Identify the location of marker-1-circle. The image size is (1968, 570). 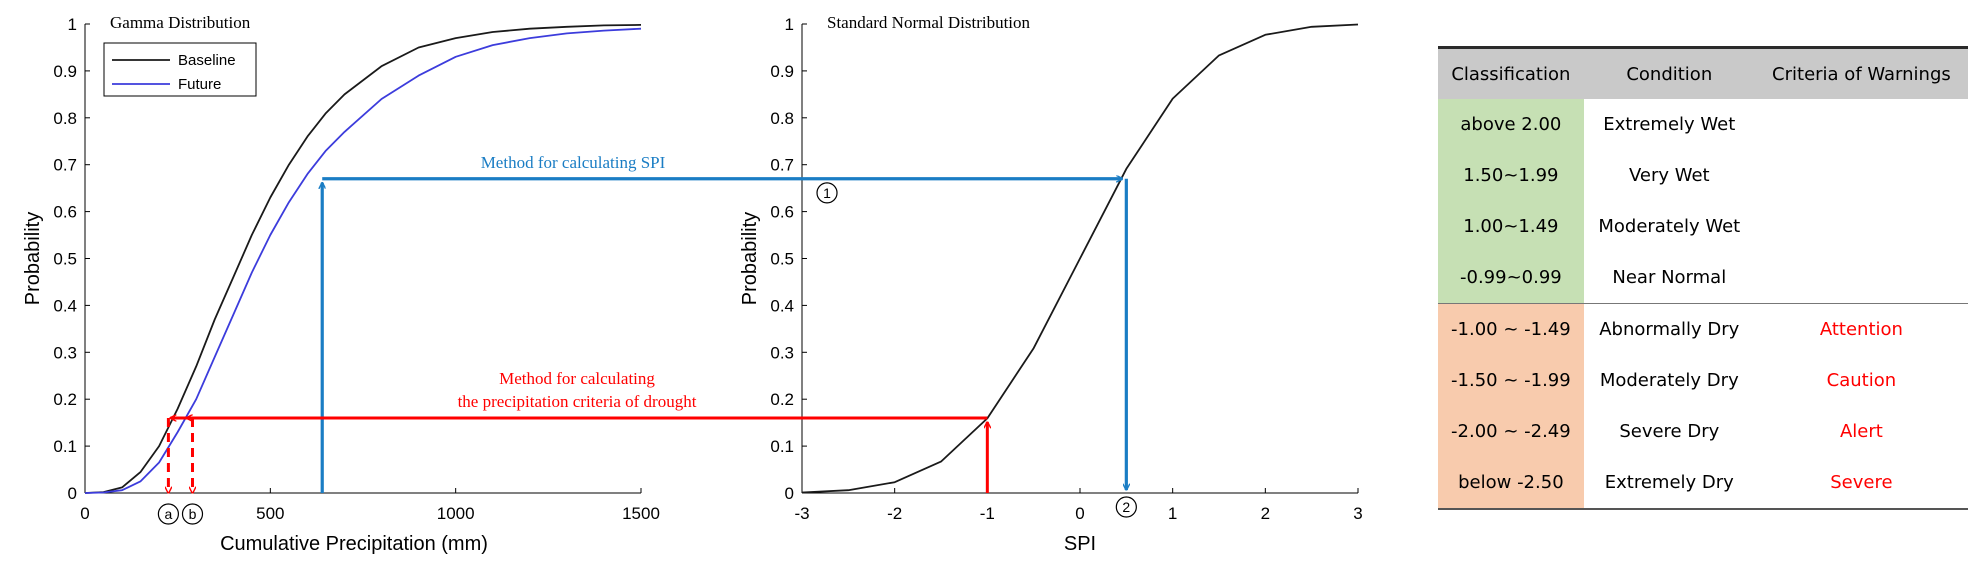
(827, 193).